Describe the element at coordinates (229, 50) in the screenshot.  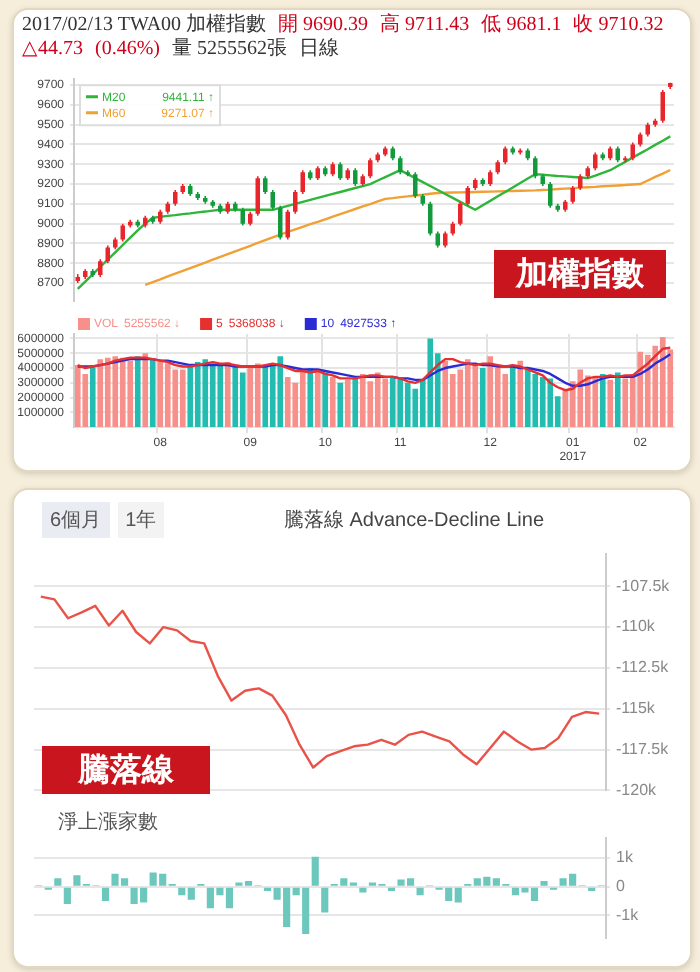
I see `text: 量 5255562張` at that location.